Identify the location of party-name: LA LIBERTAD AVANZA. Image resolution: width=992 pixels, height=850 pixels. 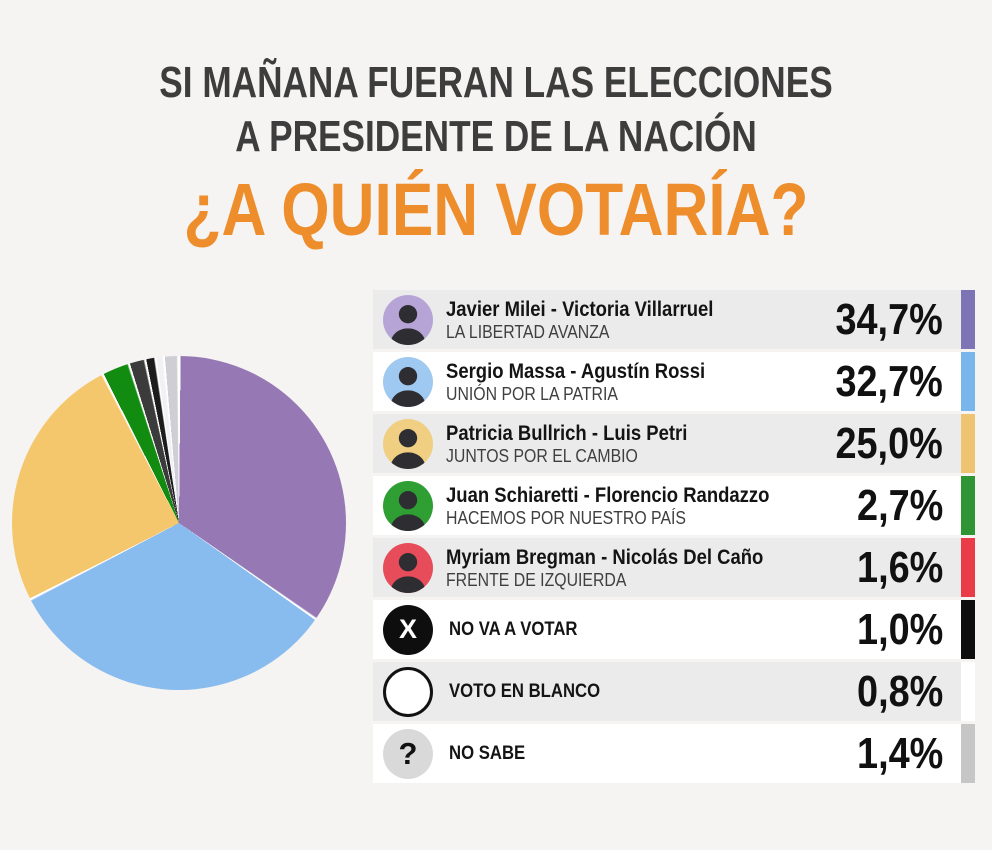
(528, 331).